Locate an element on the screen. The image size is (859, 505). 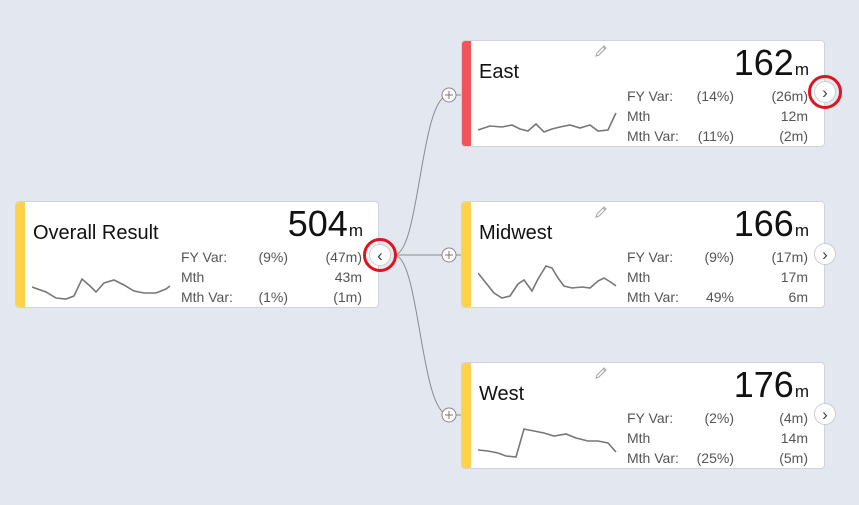
metric-row: Mth 17m is located at coordinates (717, 277).